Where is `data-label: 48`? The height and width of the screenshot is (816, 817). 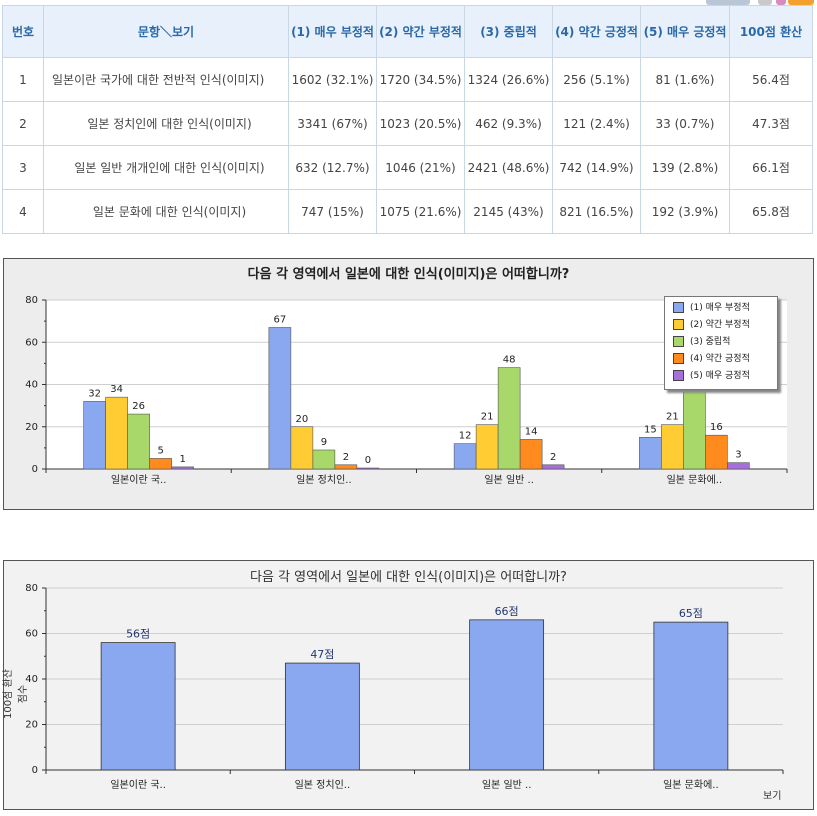 data-label: 48 is located at coordinates (509, 360).